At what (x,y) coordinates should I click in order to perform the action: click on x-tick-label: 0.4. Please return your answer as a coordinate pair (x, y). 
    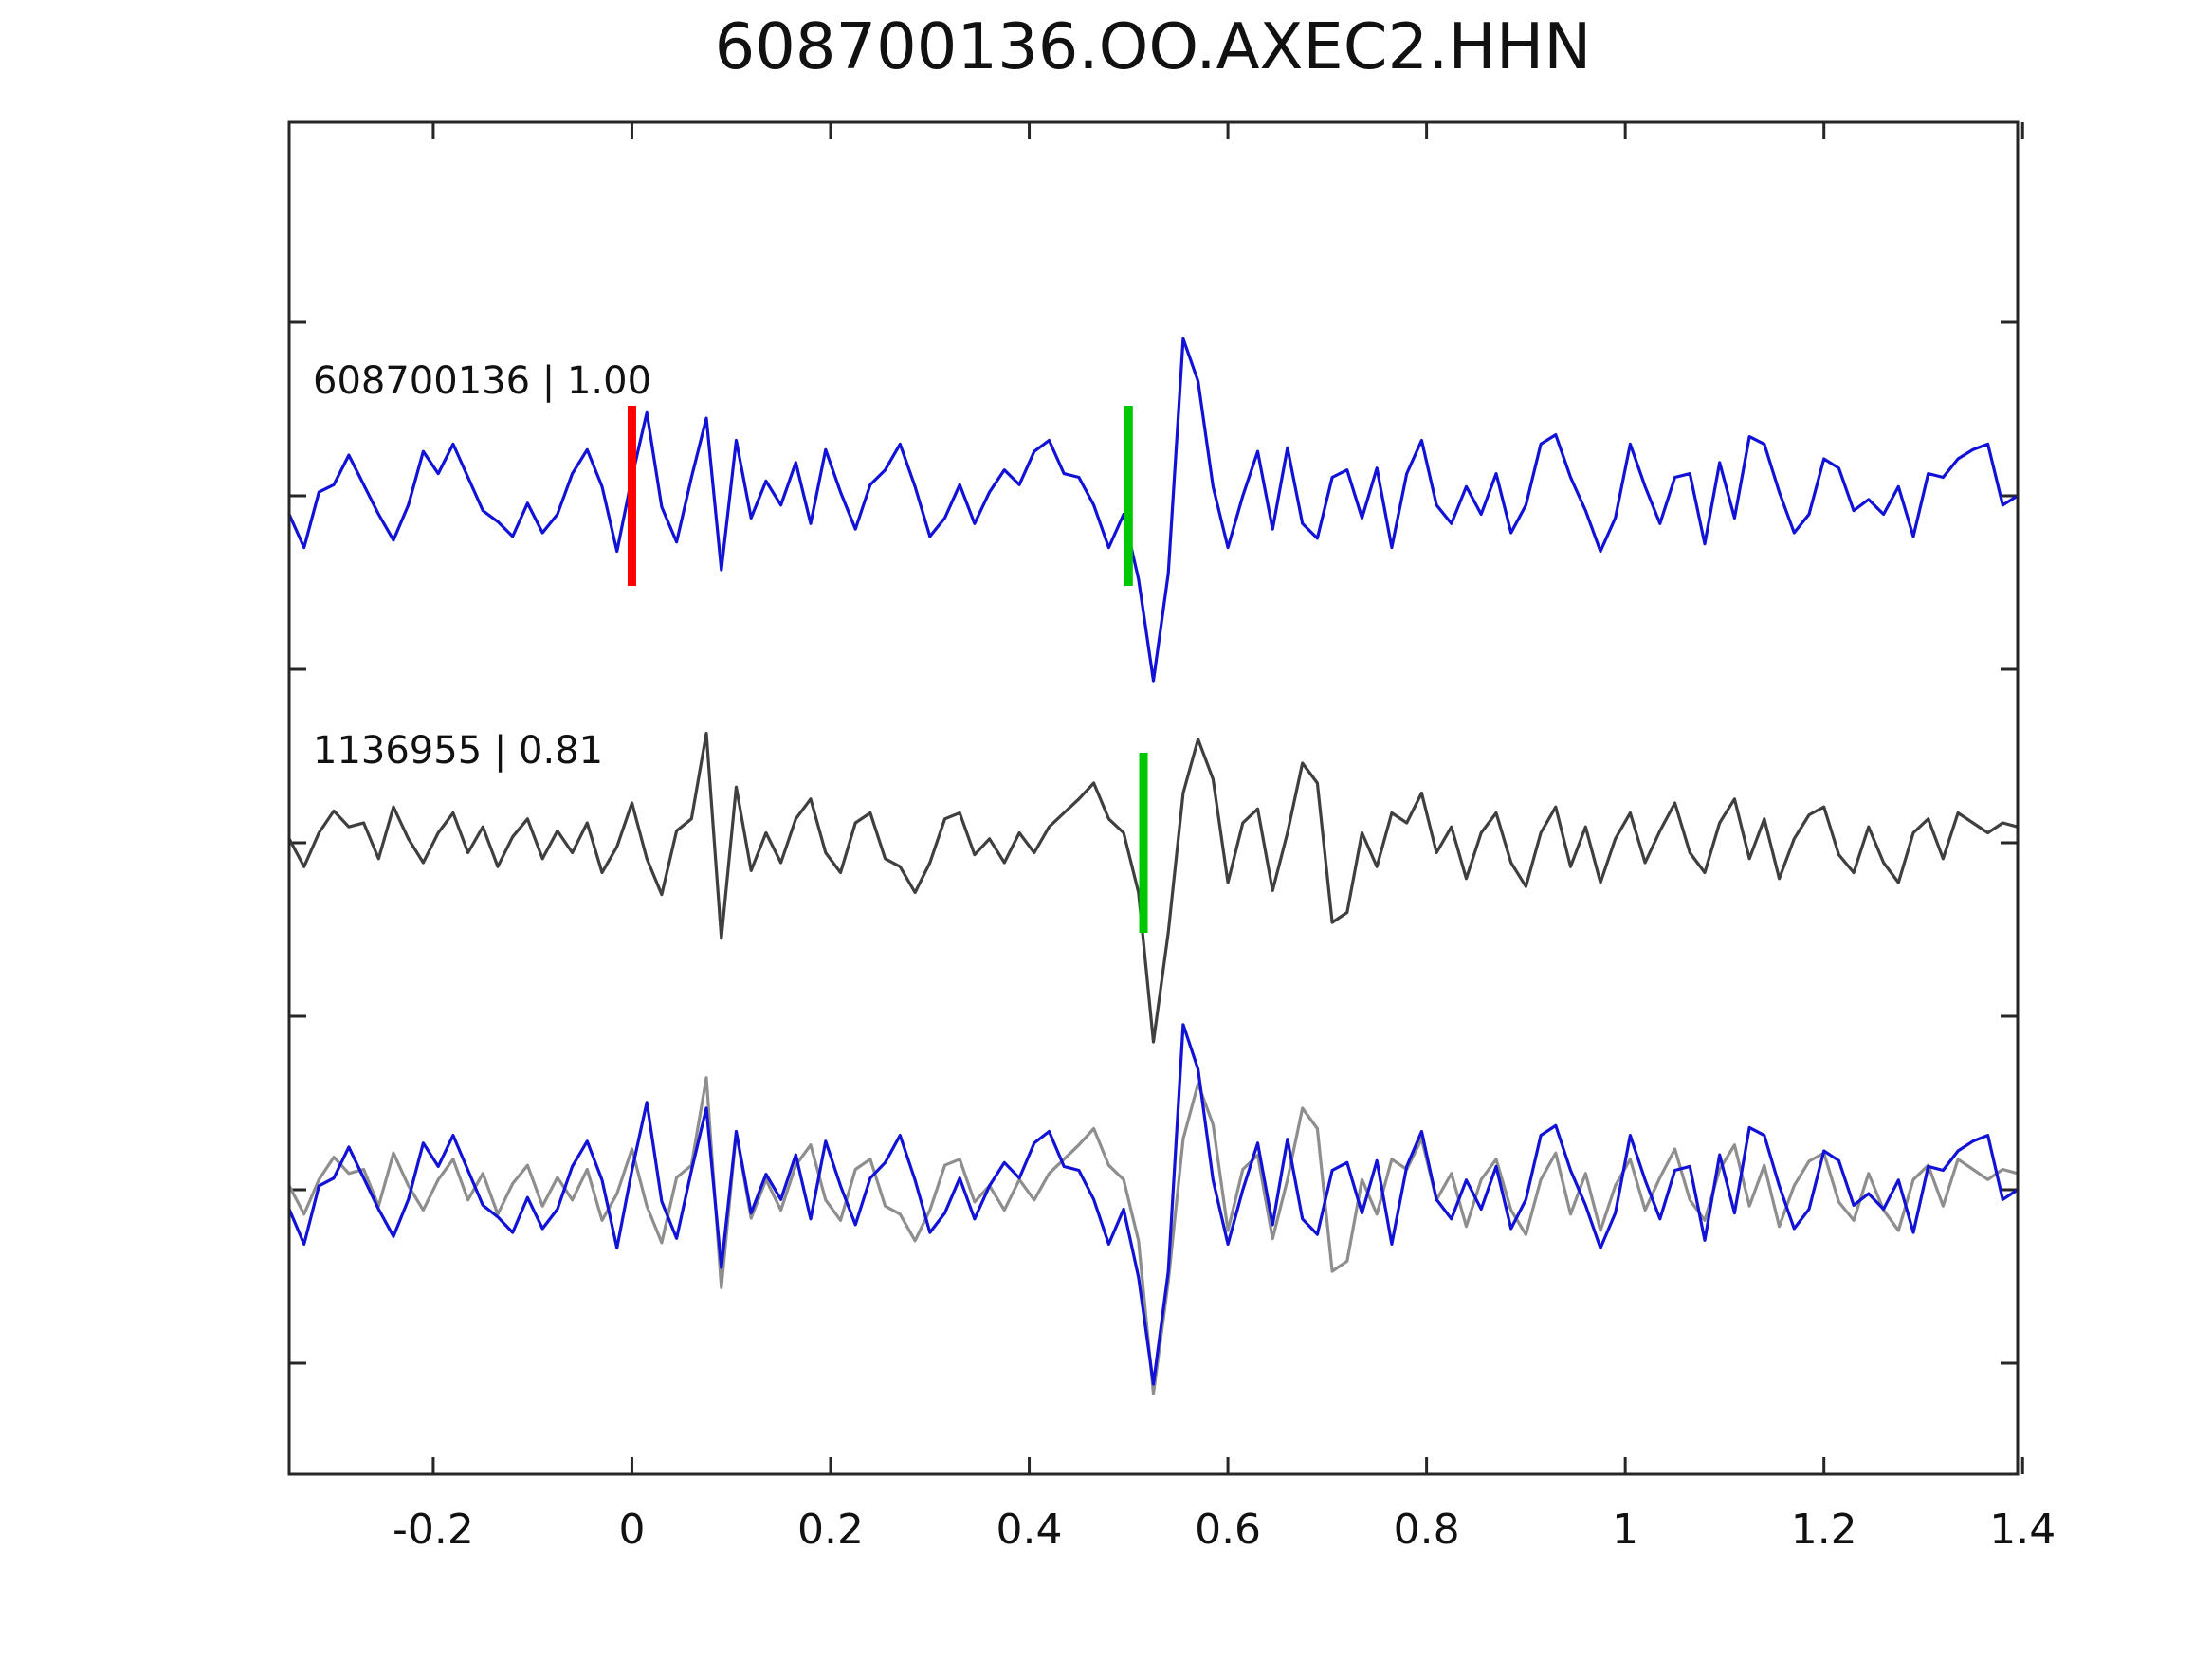
    Looking at the image, I should click on (1029, 1529).